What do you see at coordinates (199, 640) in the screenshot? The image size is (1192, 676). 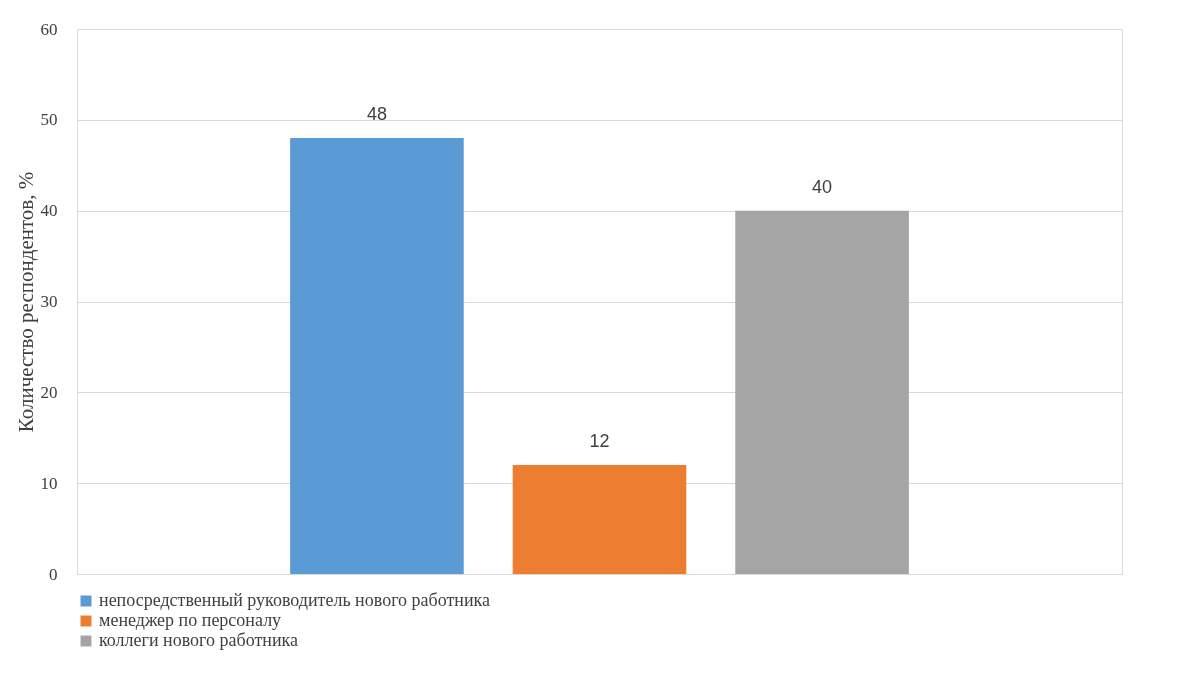 I see `legend-label: коллеги нового работника` at bounding box center [199, 640].